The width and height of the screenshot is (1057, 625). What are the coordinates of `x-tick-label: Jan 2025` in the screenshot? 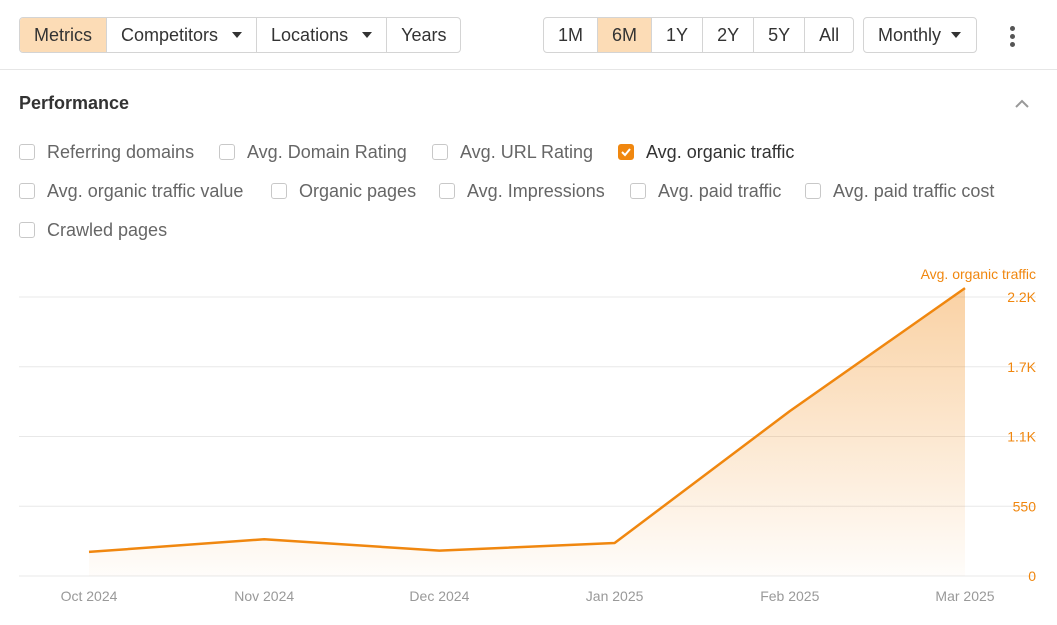 It's located at (615, 596).